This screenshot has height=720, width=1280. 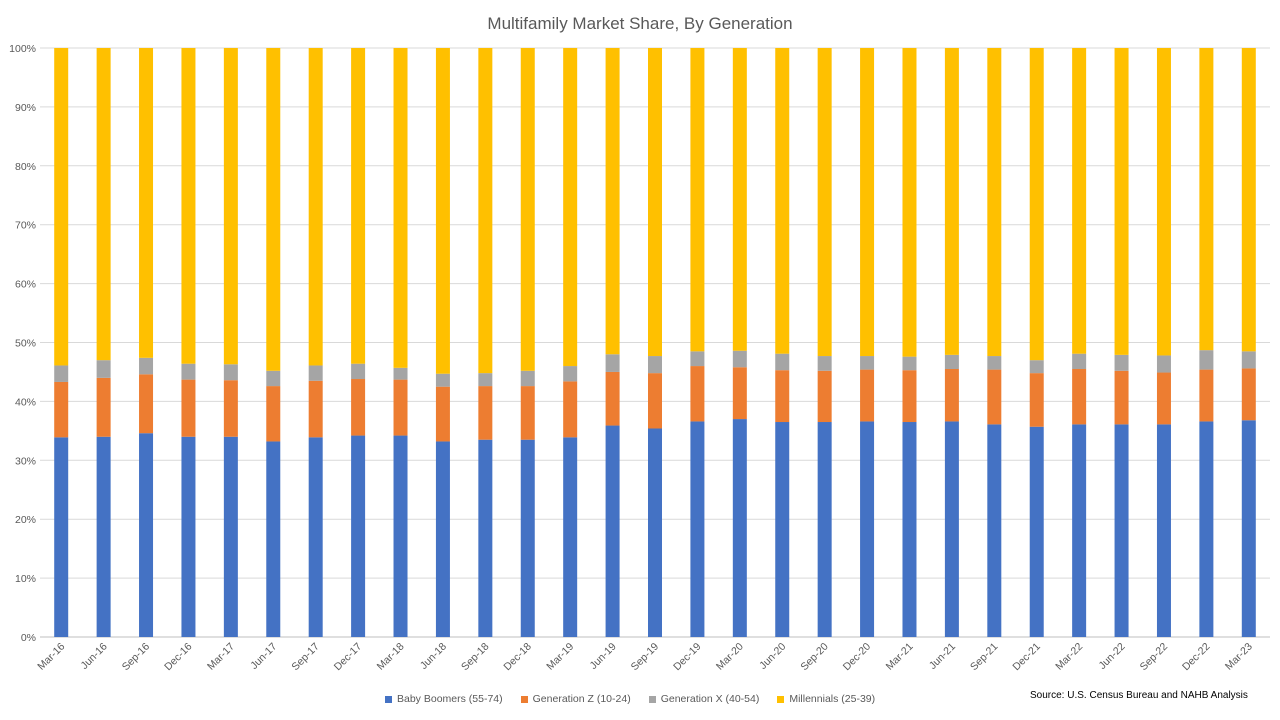 I want to click on legend-item: Generation X (40-54), so click(x=704, y=699).